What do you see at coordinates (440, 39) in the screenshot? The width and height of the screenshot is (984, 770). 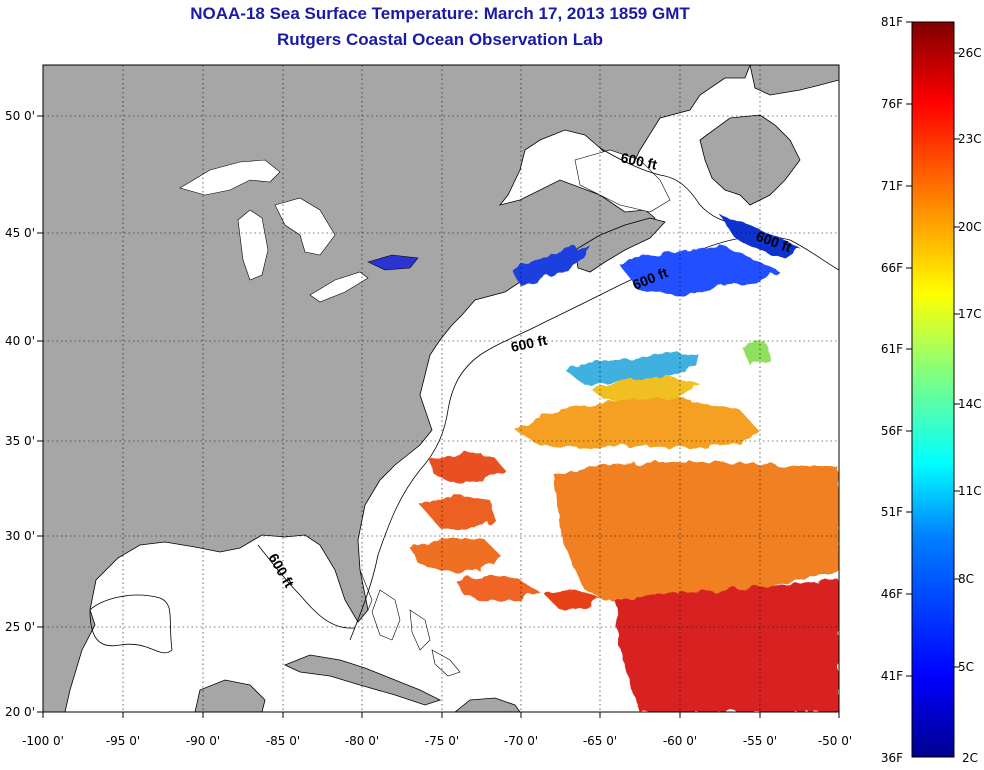 I see `map-subtitle: Rutgers Coastal Ocean Observation Lab` at bounding box center [440, 39].